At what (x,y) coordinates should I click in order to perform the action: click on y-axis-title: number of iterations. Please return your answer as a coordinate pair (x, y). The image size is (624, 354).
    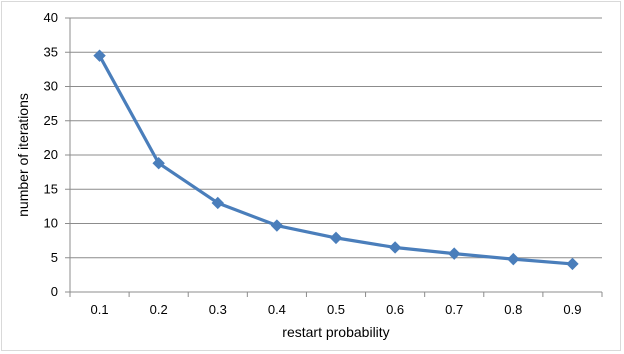
    Looking at the image, I should click on (23, 155).